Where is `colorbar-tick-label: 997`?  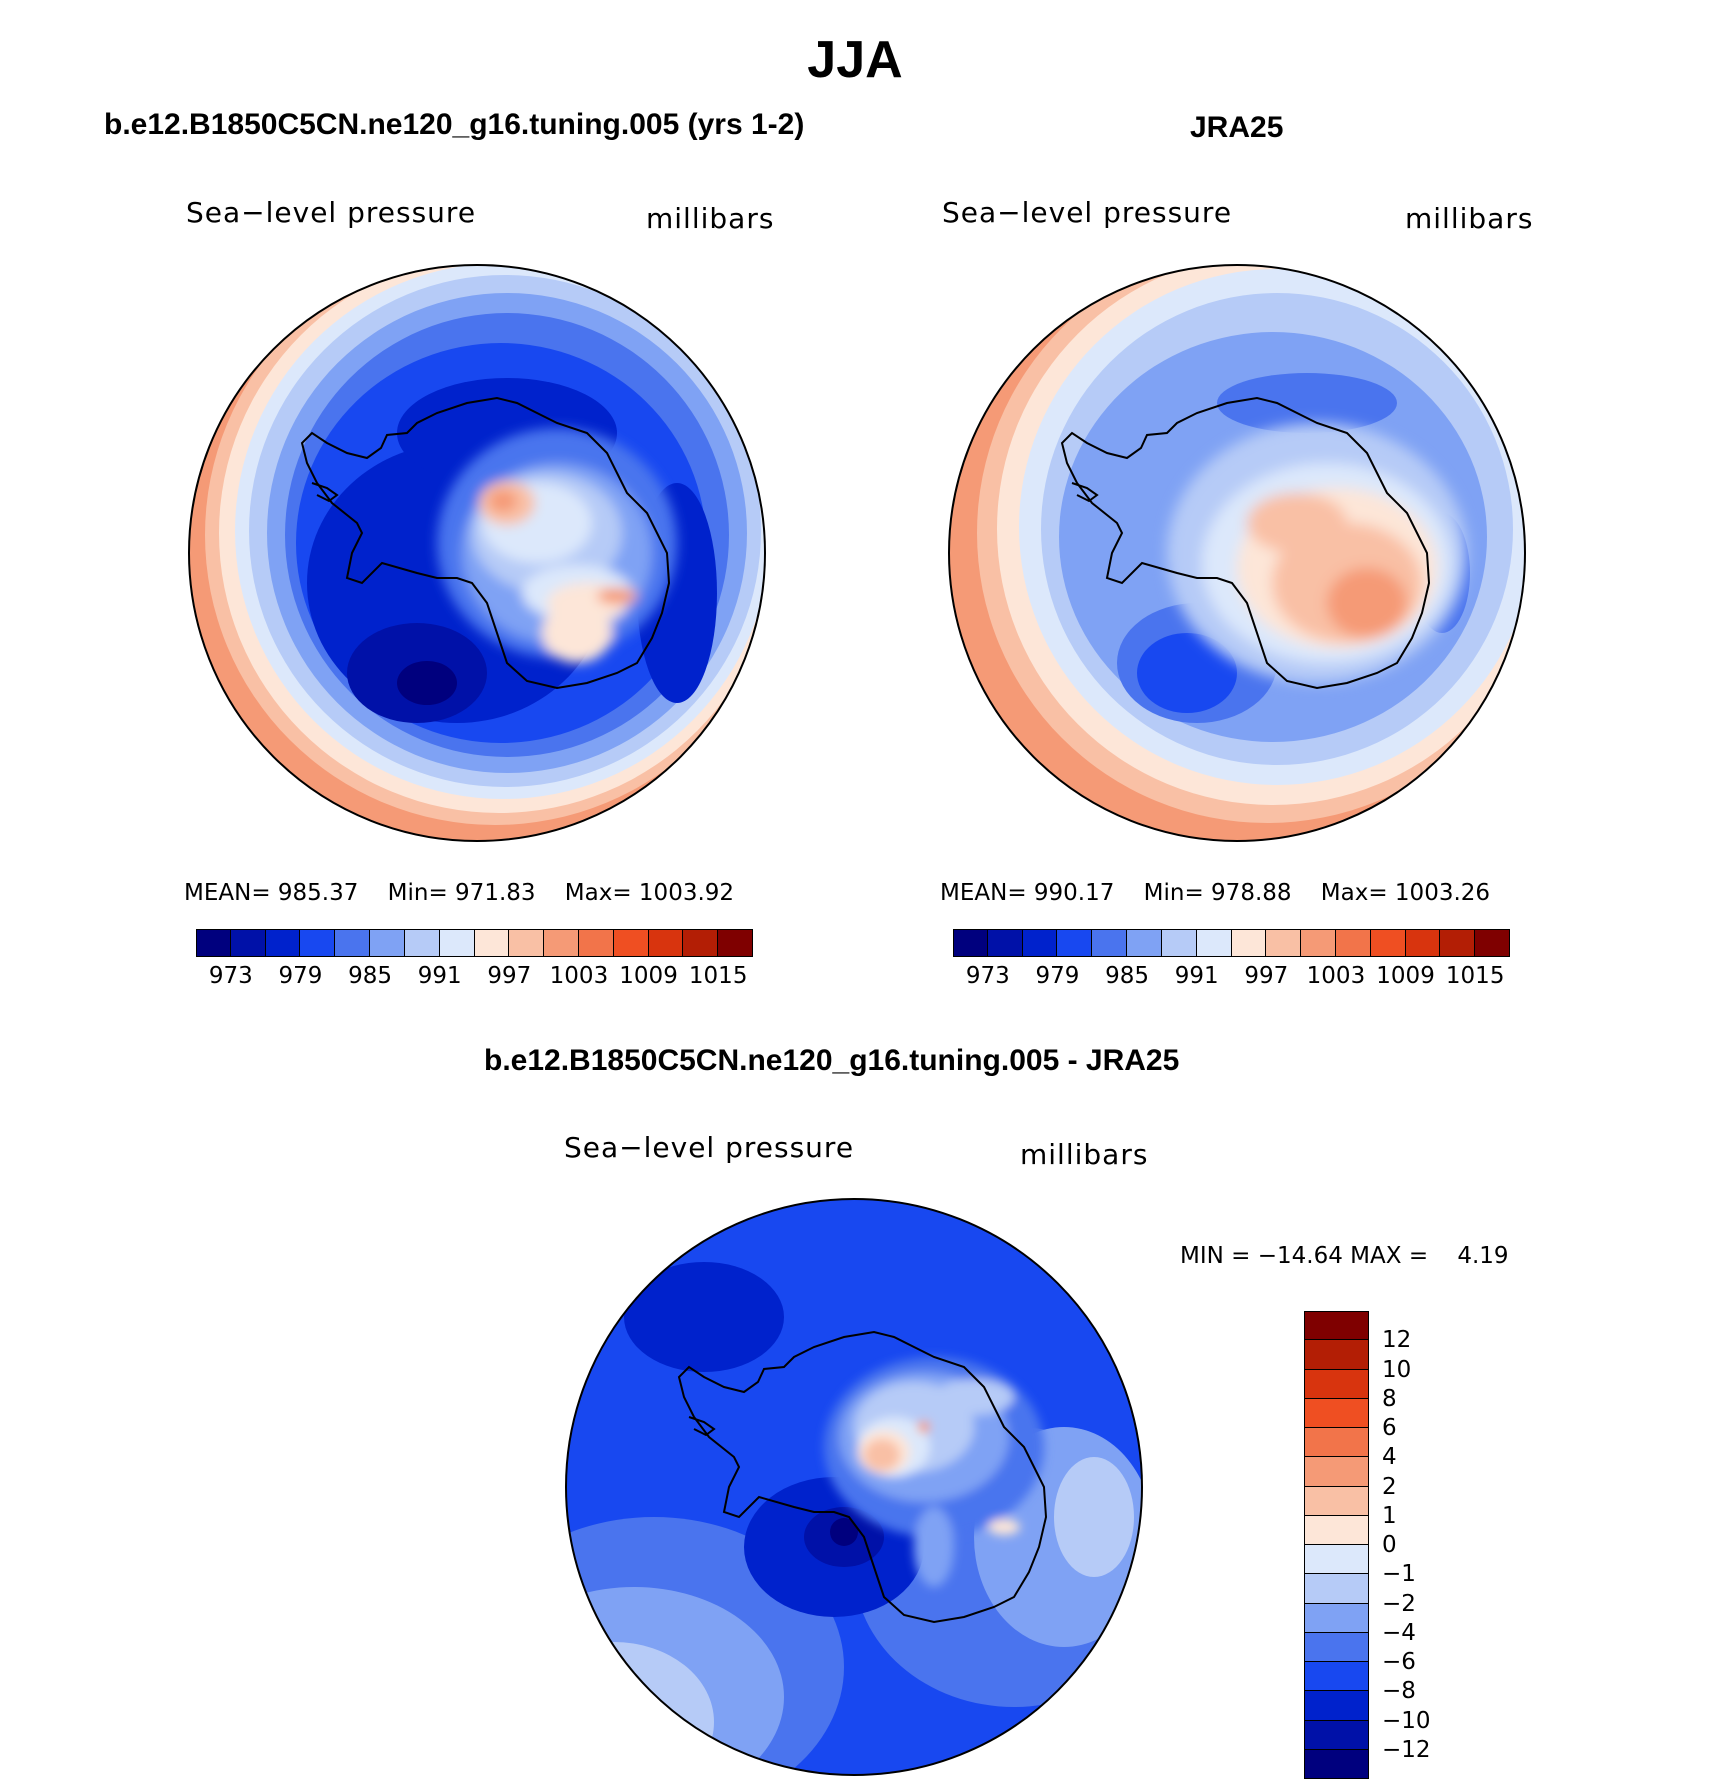 colorbar-tick-label: 997 is located at coordinates (1266, 976).